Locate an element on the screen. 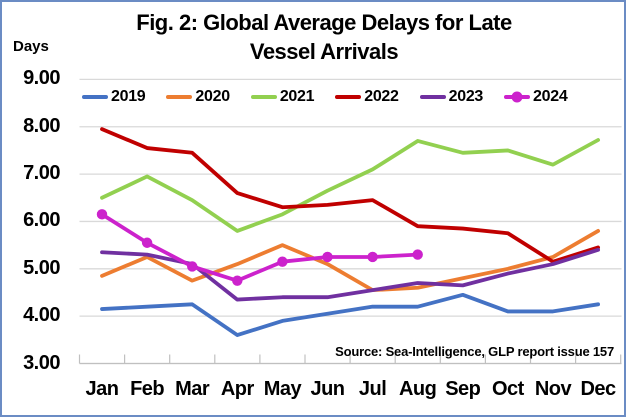 The image size is (626, 417). chart-legend: 2019 2020 2021 2022 2023 2024 is located at coordinates (350, 97).